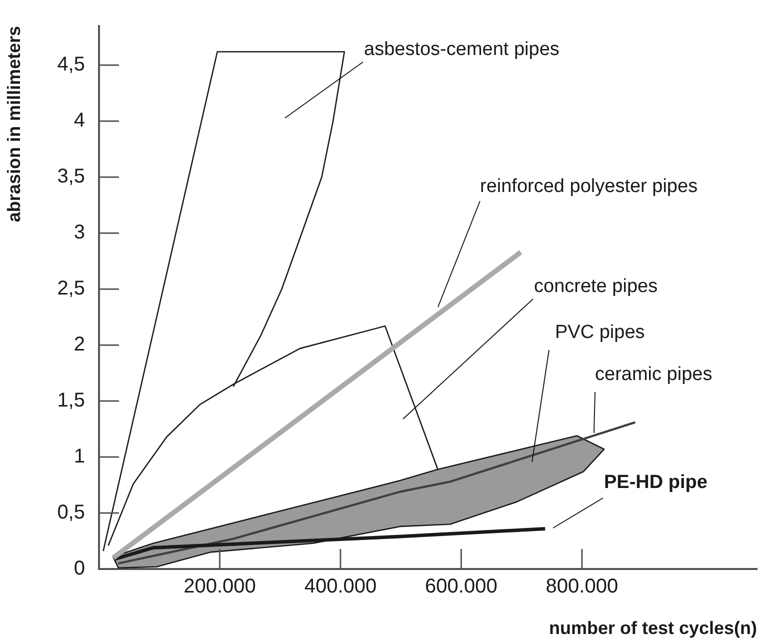  What do you see at coordinates (589, 187) in the screenshot?
I see `text: reinforced polyester pipes` at bounding box center [589, 187].